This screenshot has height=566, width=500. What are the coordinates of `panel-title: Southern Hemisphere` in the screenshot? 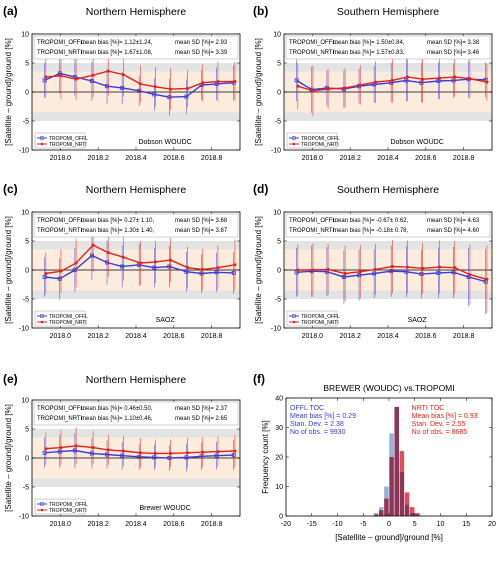 It's located at (388, 190).